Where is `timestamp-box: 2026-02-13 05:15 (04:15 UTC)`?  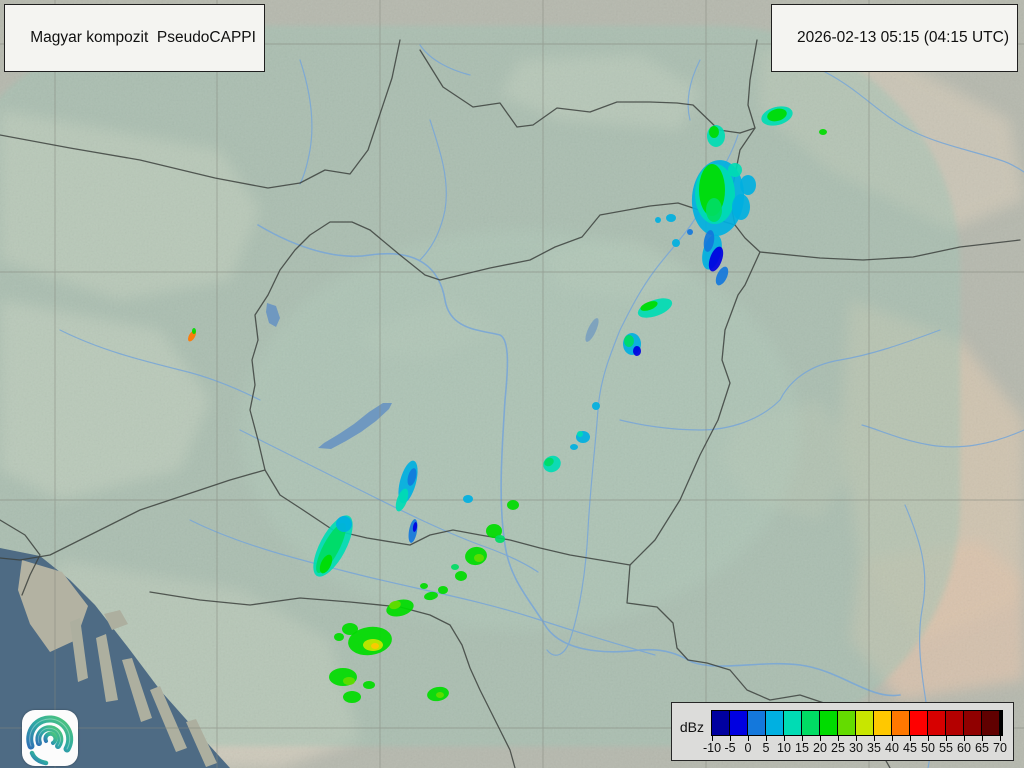
timestamp-box: 2026-02-13 05:15 (04:15 UTC) is located at coordinates (894, 38).